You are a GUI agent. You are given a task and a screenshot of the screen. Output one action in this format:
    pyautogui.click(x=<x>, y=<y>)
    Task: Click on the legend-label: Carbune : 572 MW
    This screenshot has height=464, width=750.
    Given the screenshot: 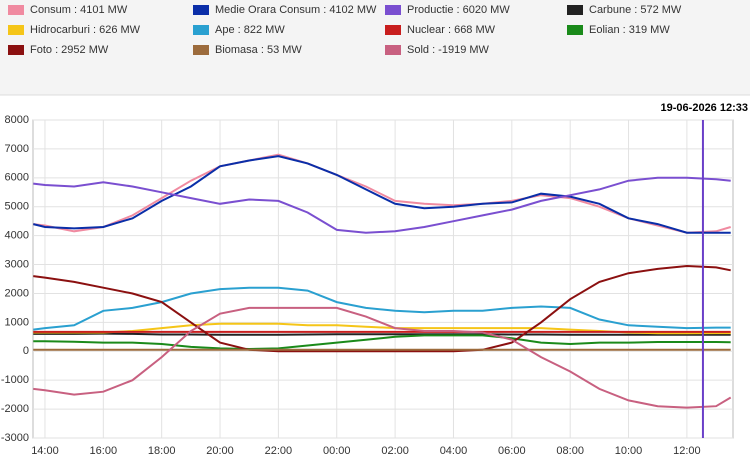 What is the action you would take?
    pyautogui.click(x=635, y=10)
    